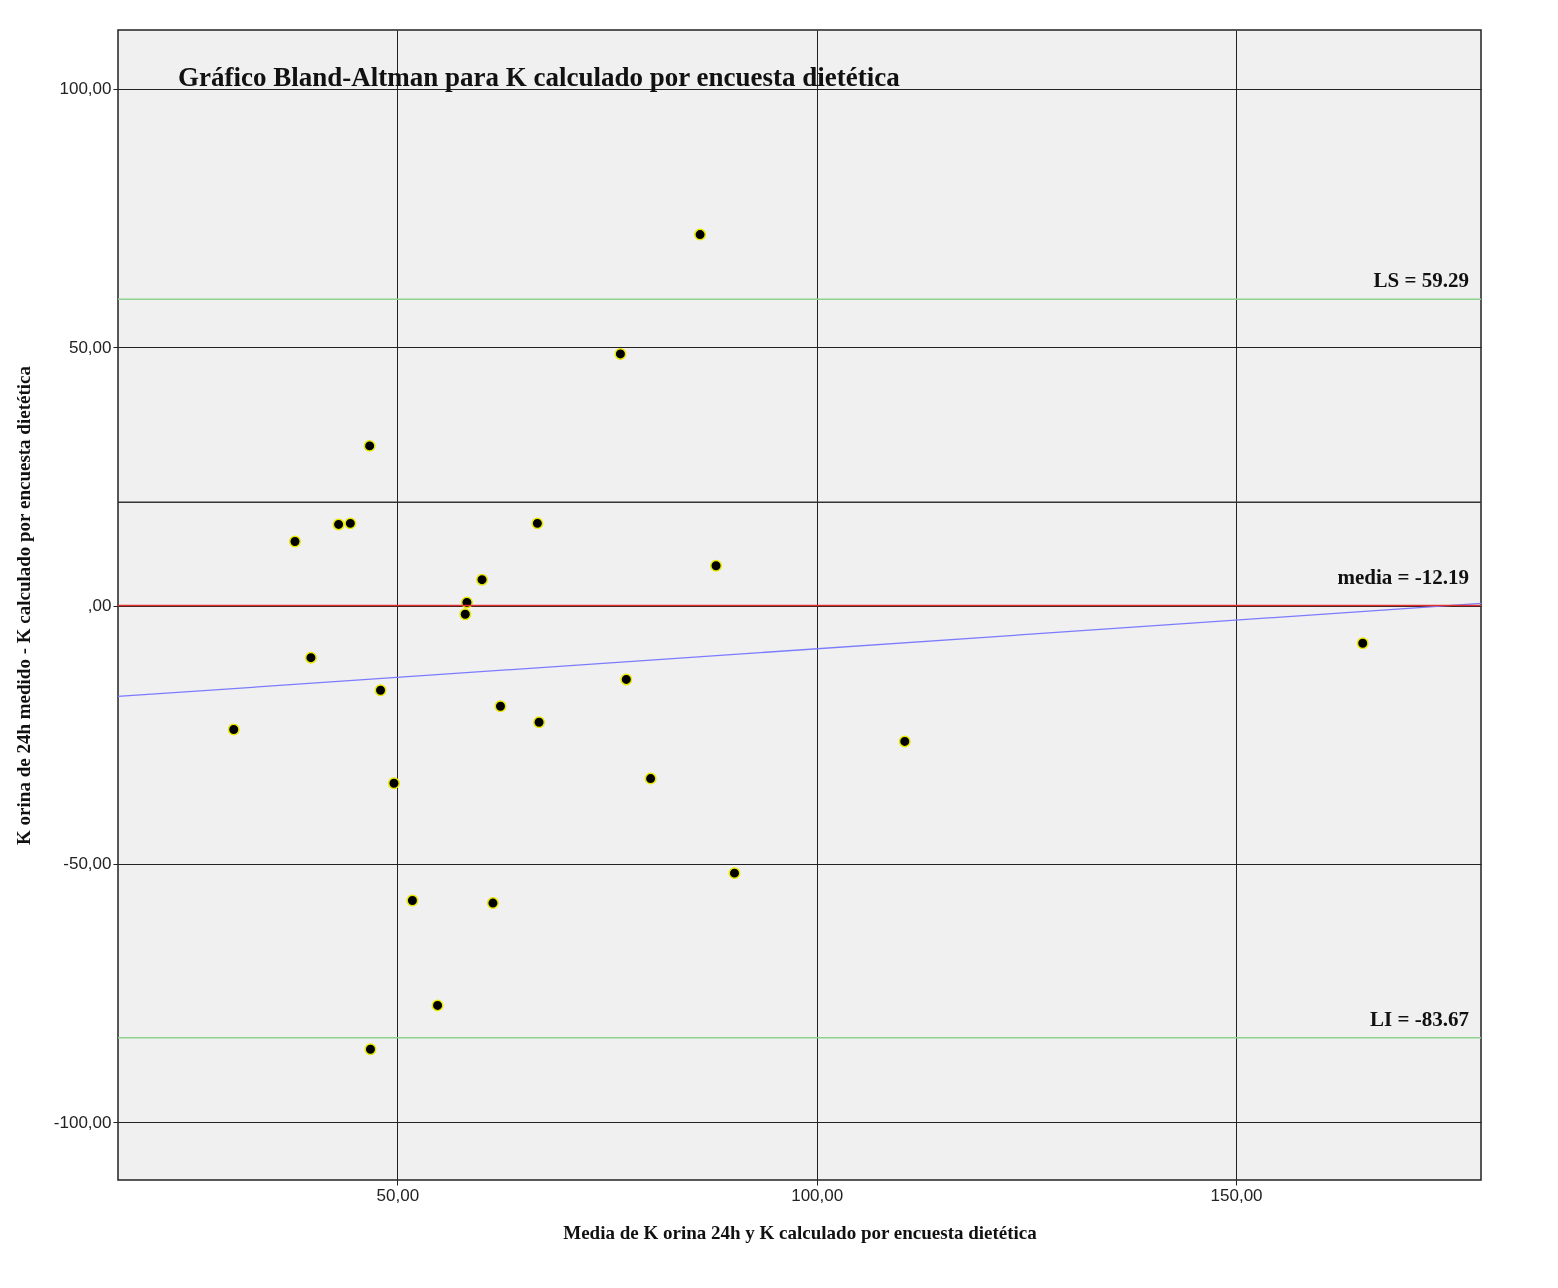 This screenshot has width=1558, height=1288. What do you see at coordinates (90, 347) in the screenshot?
I see `y-tick-label: 50,00` at bounding box center [90, 347].